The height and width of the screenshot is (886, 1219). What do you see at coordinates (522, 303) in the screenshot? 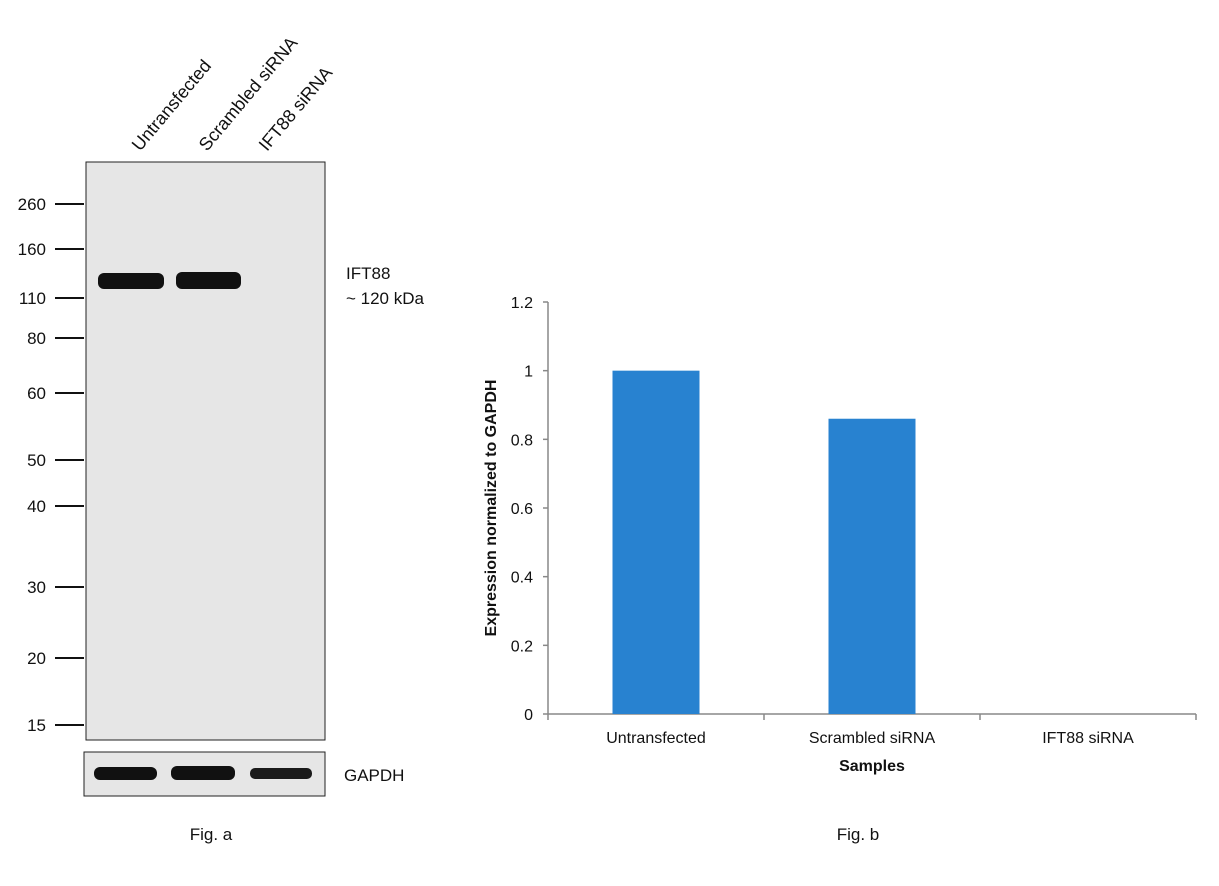
I see `y-tick-label: 1.2` at bounding box center [522, 303].